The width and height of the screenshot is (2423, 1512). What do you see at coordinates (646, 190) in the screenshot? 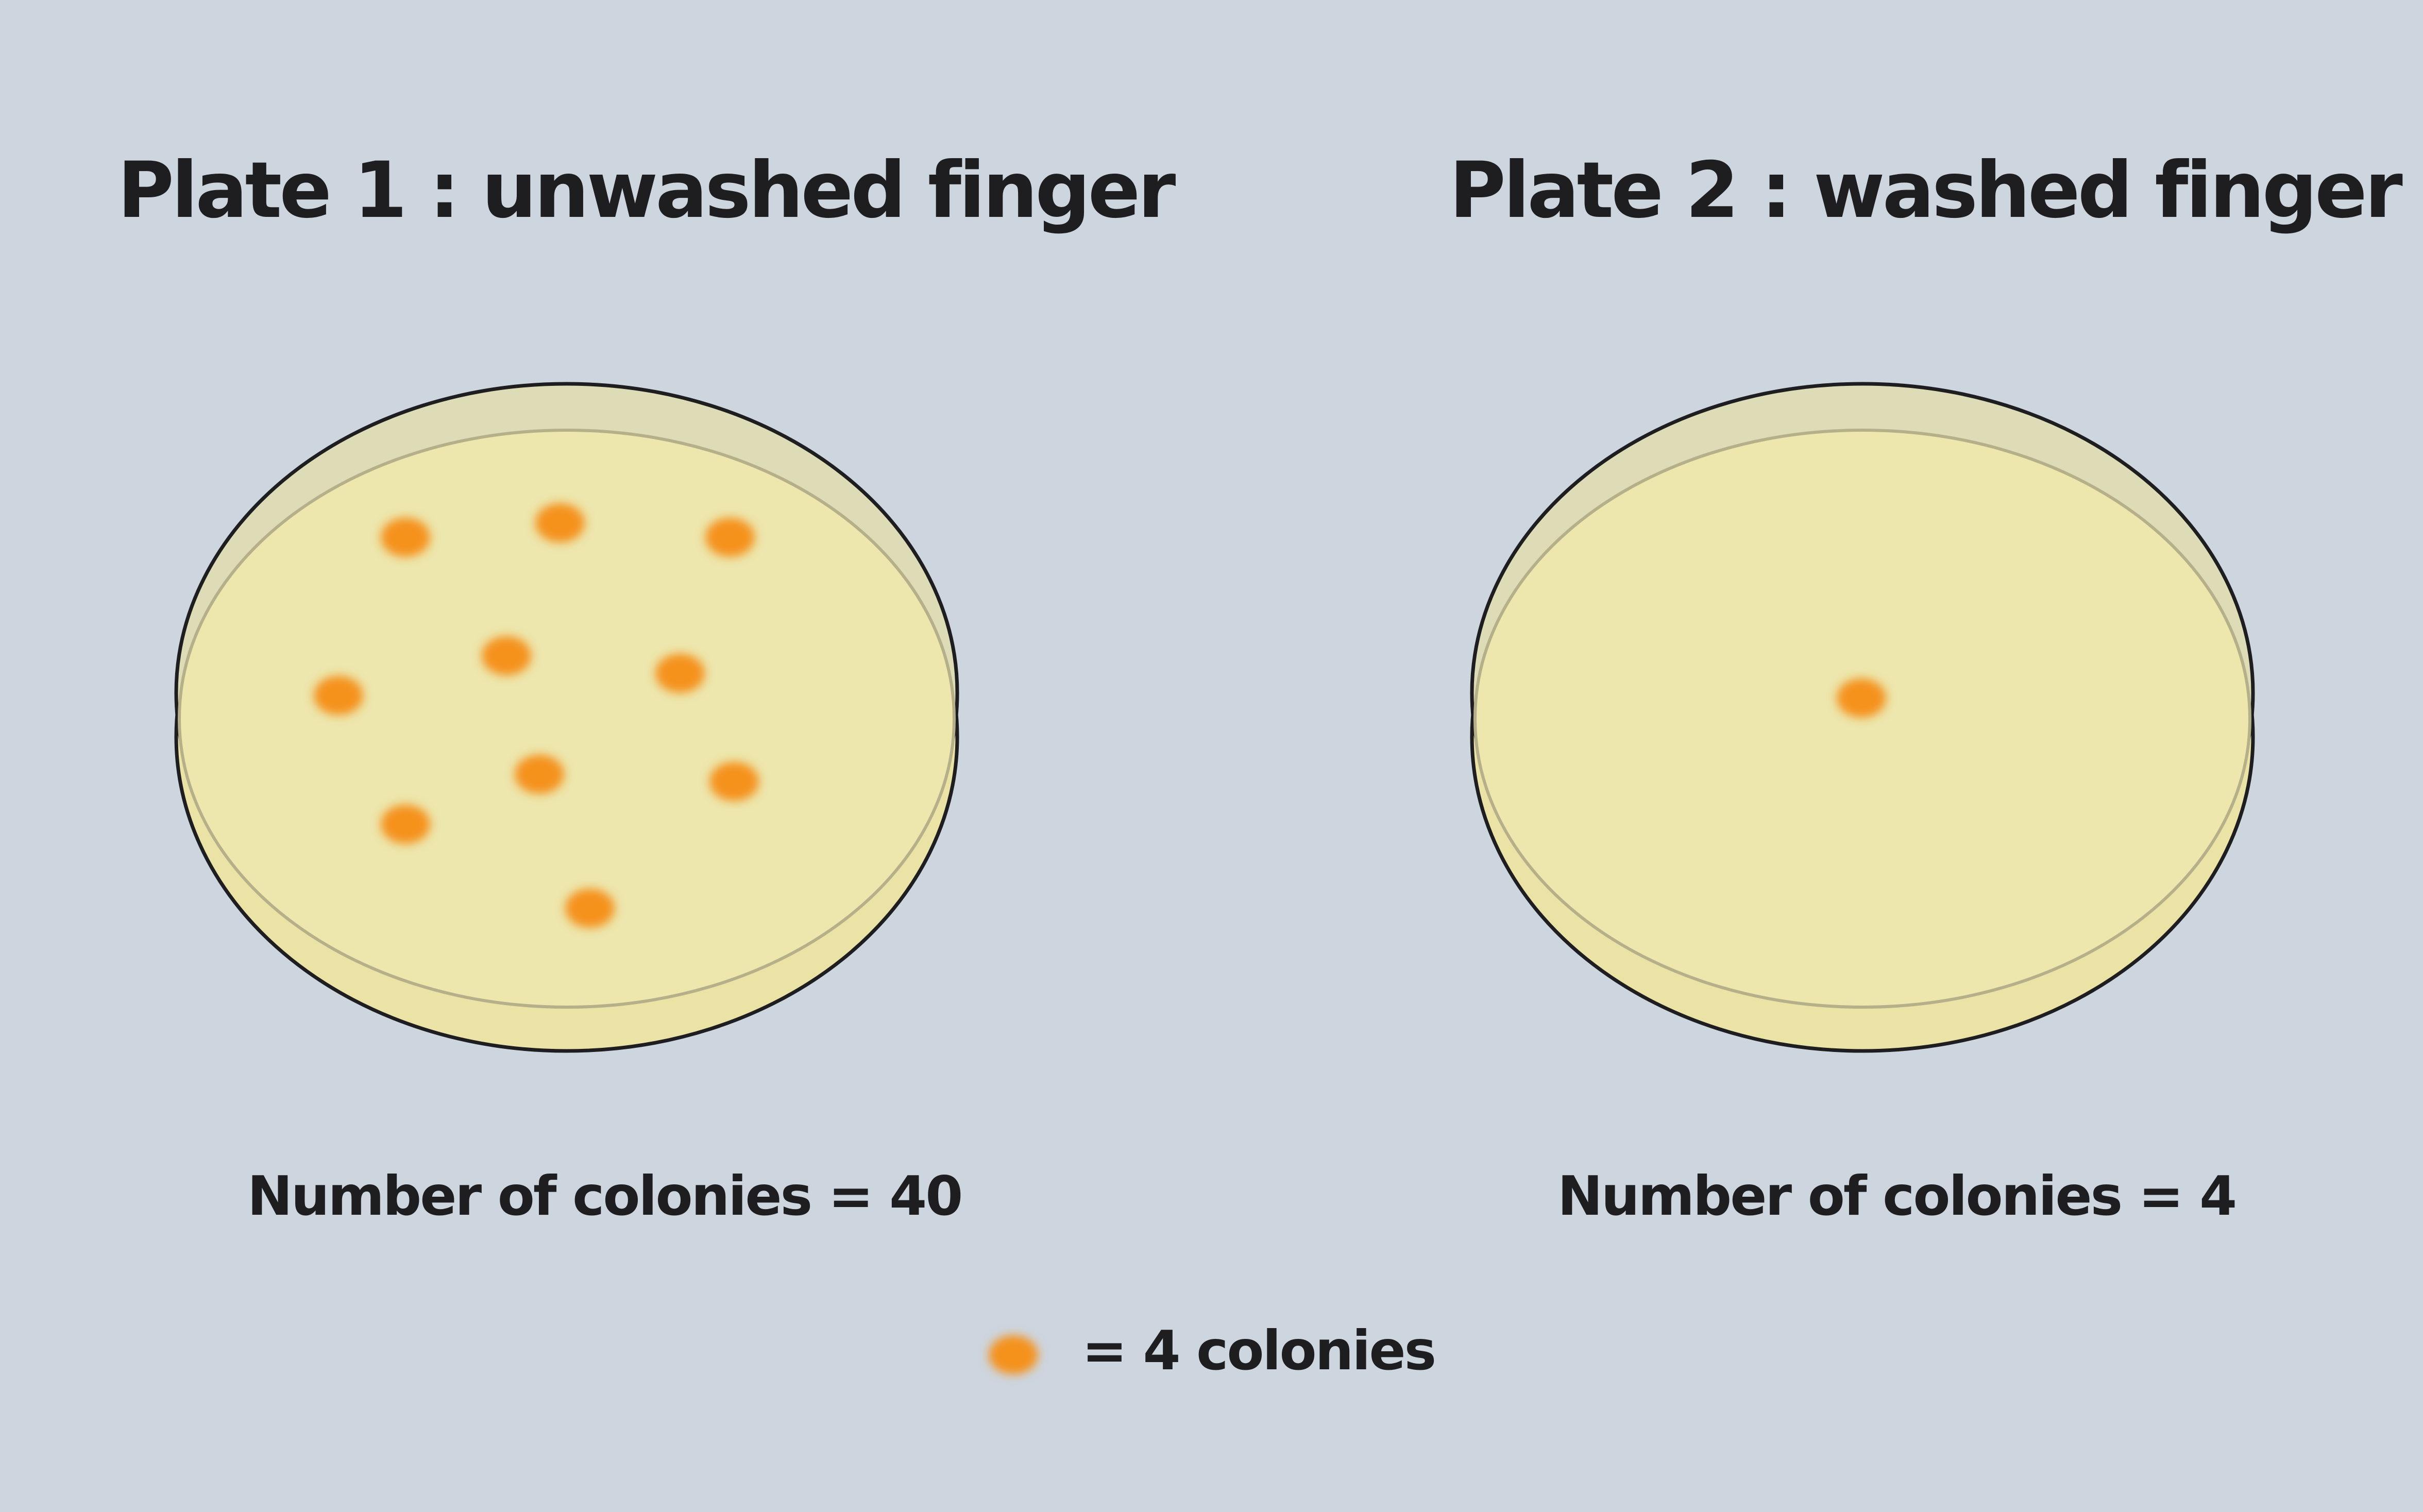
I see `plate-1-title: Plate 1 : unwashed finger` at bounding box center [646, 190].